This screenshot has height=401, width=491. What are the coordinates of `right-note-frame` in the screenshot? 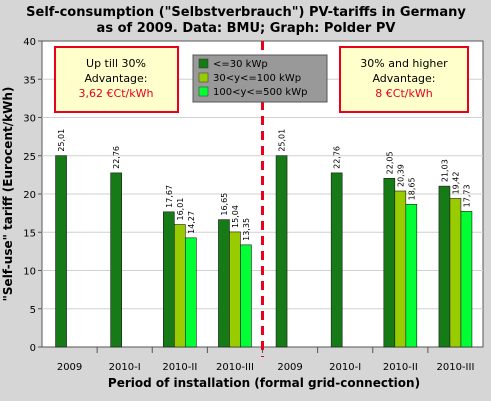 It's located at (404, 79).